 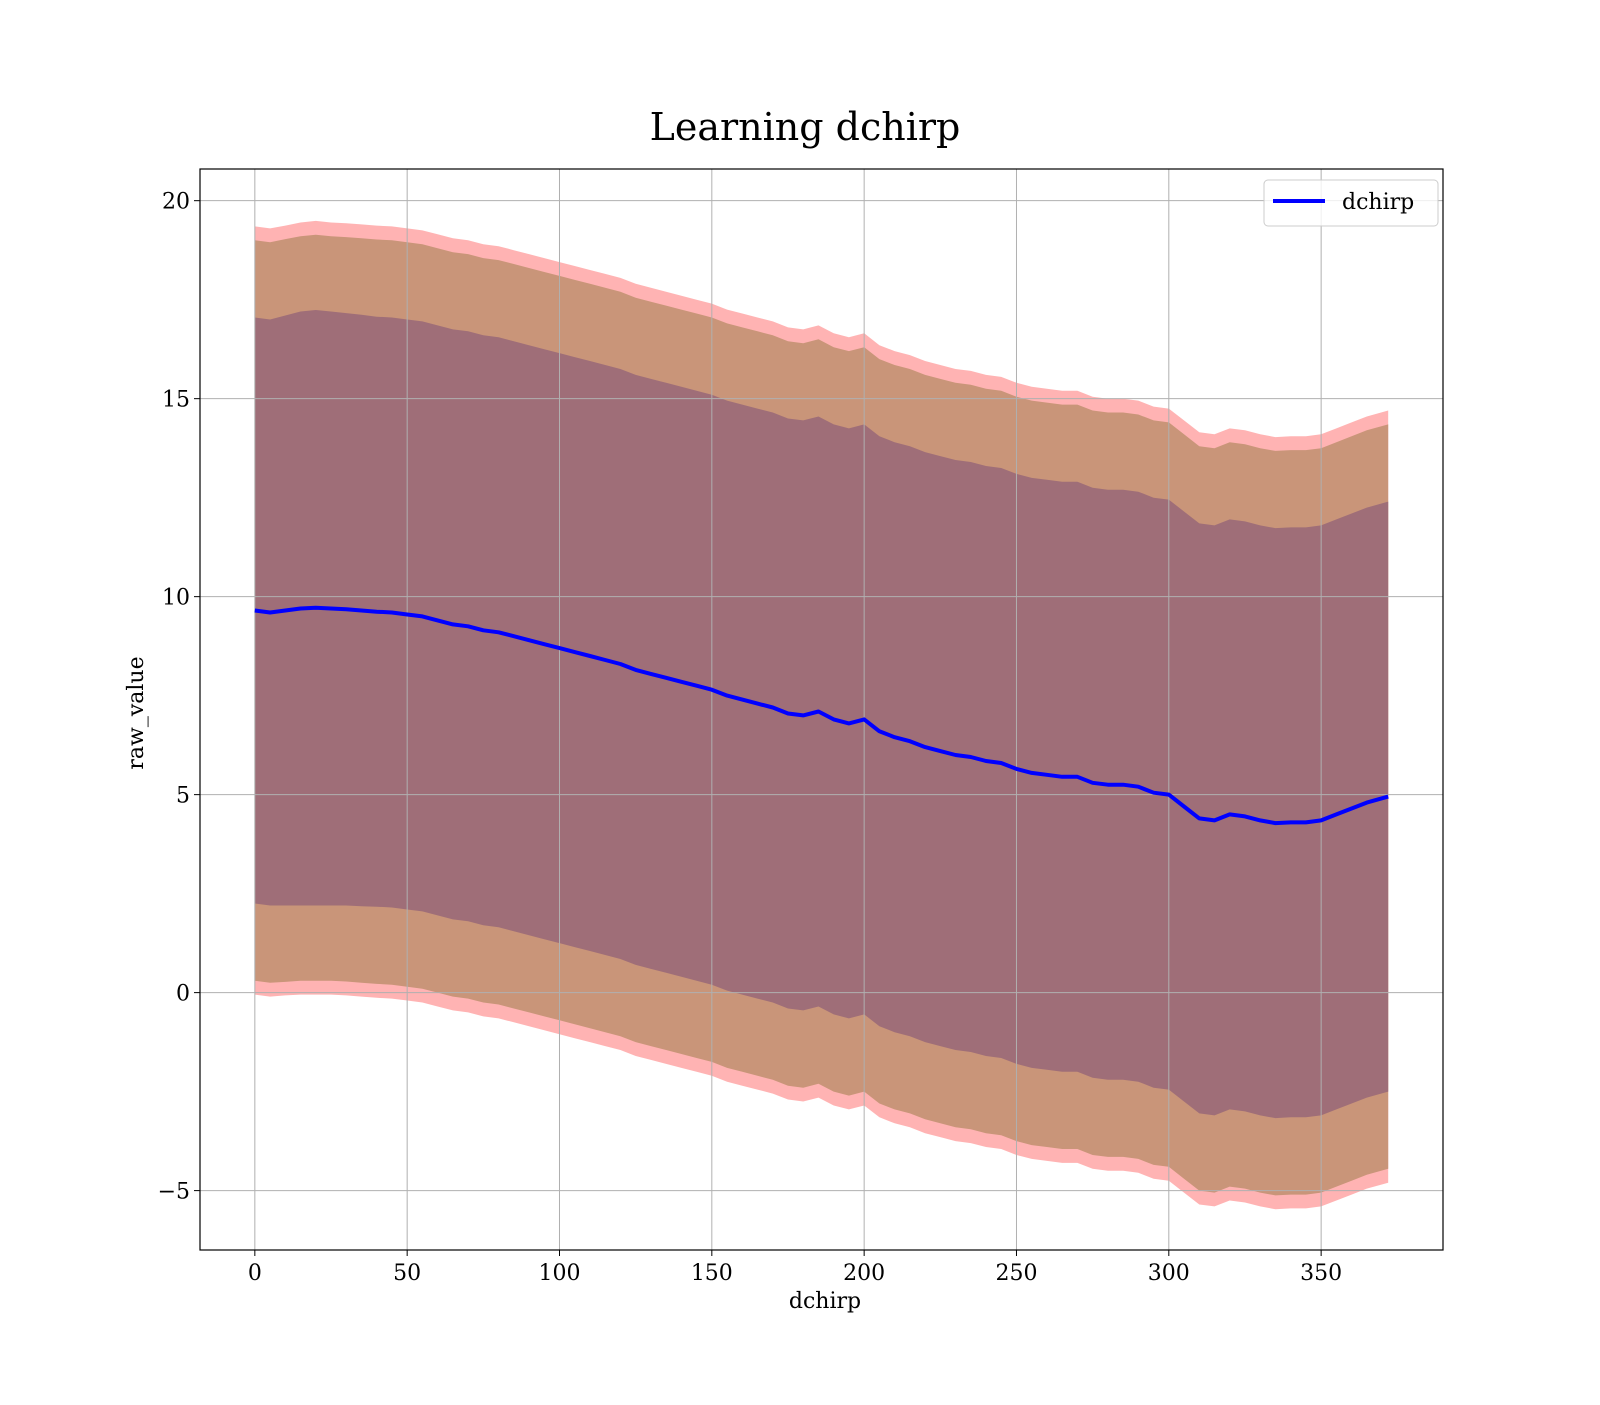 I want to click on y-axis-ticks: −5 0 5 10 15 20, so click(x=179, y=697).